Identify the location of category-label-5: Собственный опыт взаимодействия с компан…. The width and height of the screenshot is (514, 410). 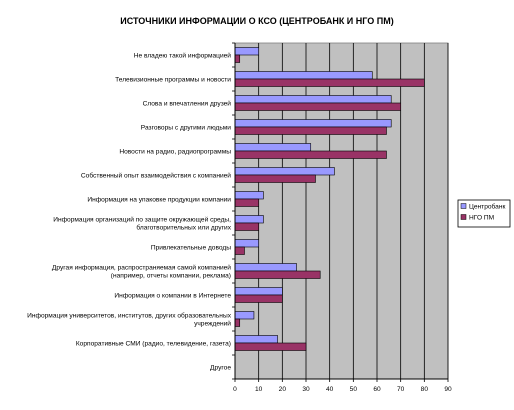
(156, 176).